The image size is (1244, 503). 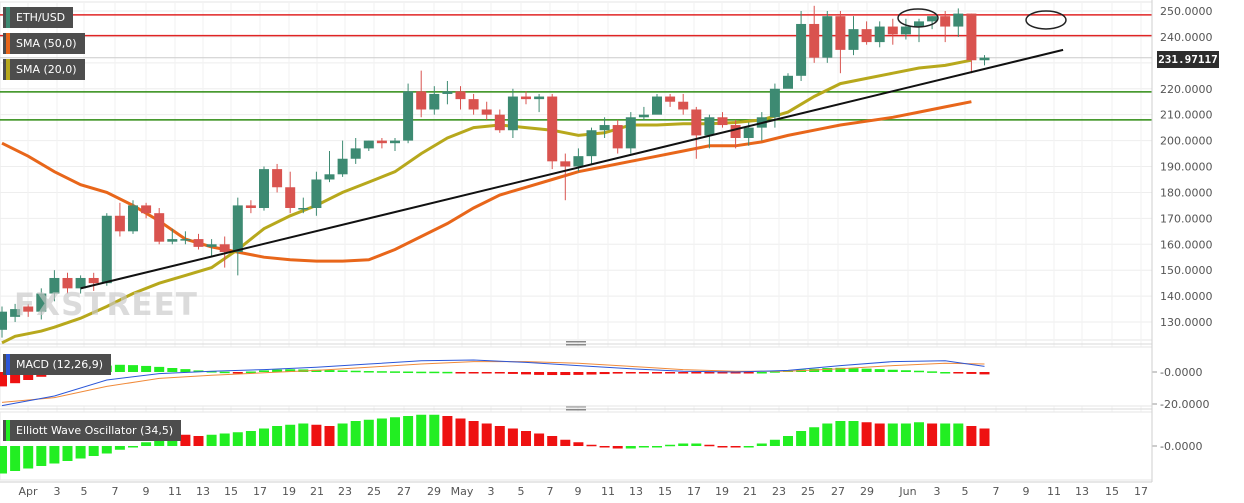 I want to click on x-tick-label: 29, so click(x=867, y=491).